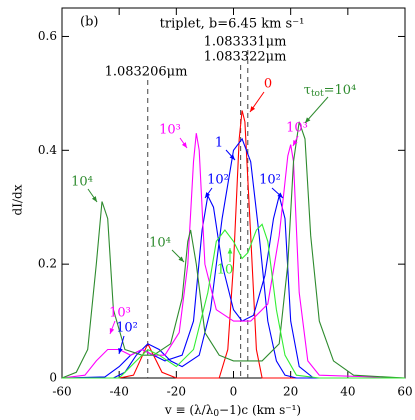  What do you see at coordinates (47, 150) in the screenshot?
I see `y-tick-label: 0.4` at bounding box center [47, 150].